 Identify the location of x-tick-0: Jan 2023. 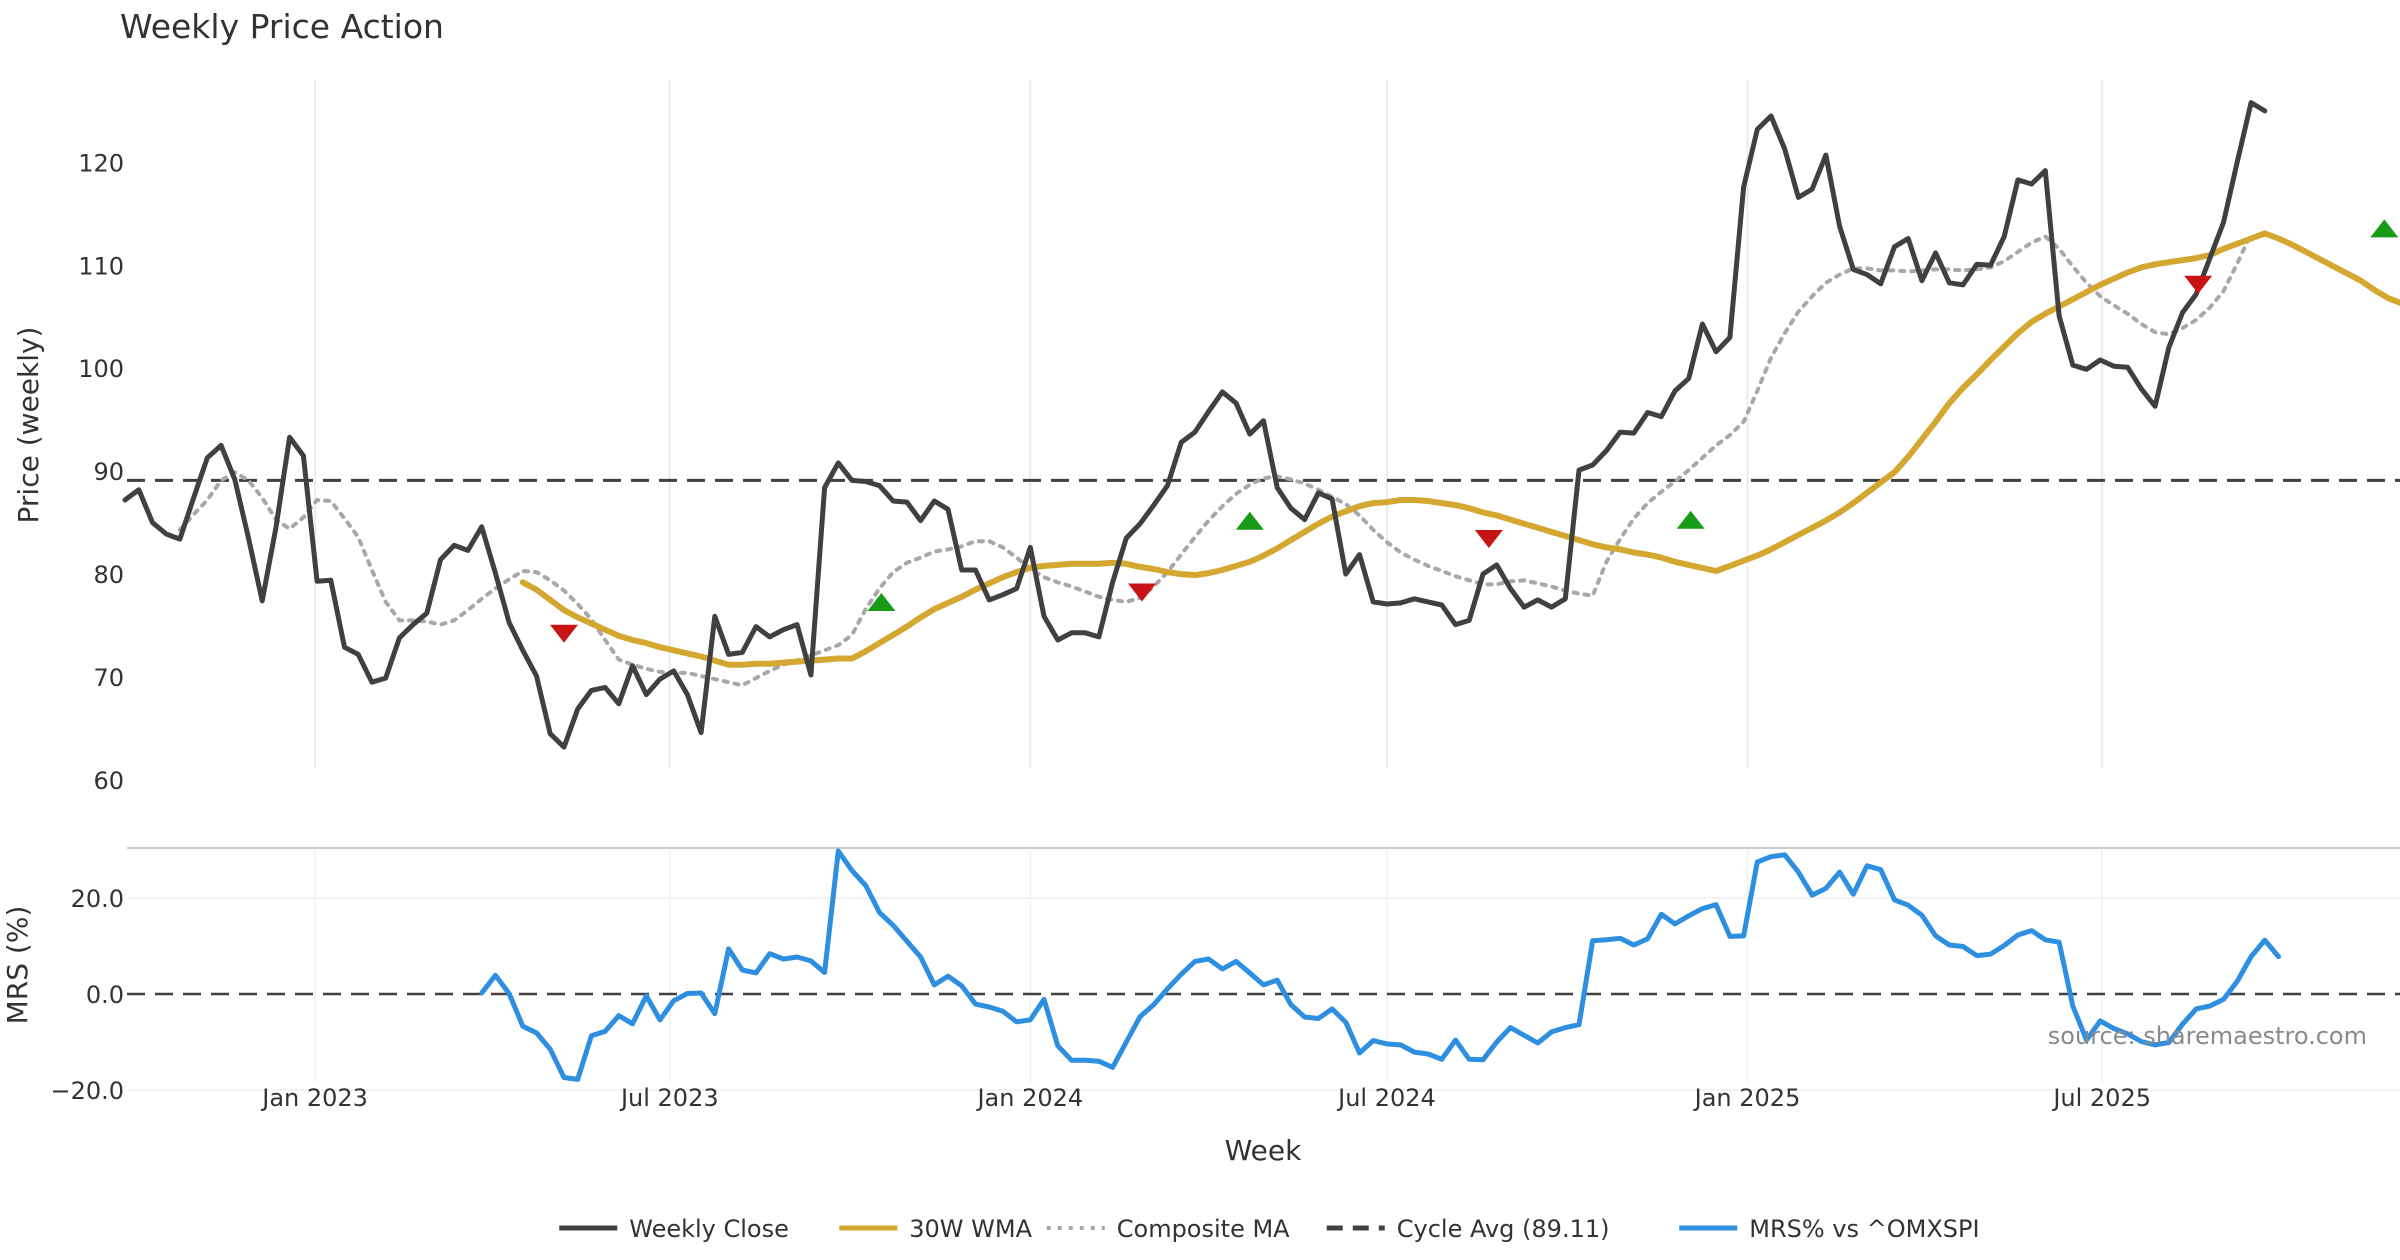
(314, 1098).